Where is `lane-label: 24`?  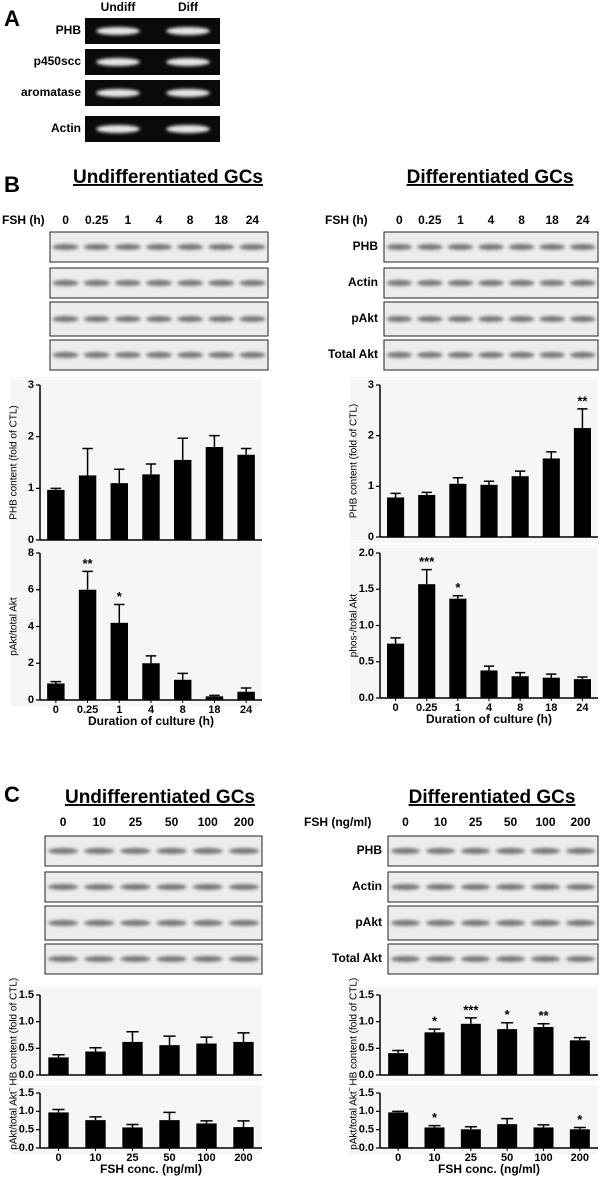
lane-label: 24 is located at coordinates (583, 220).